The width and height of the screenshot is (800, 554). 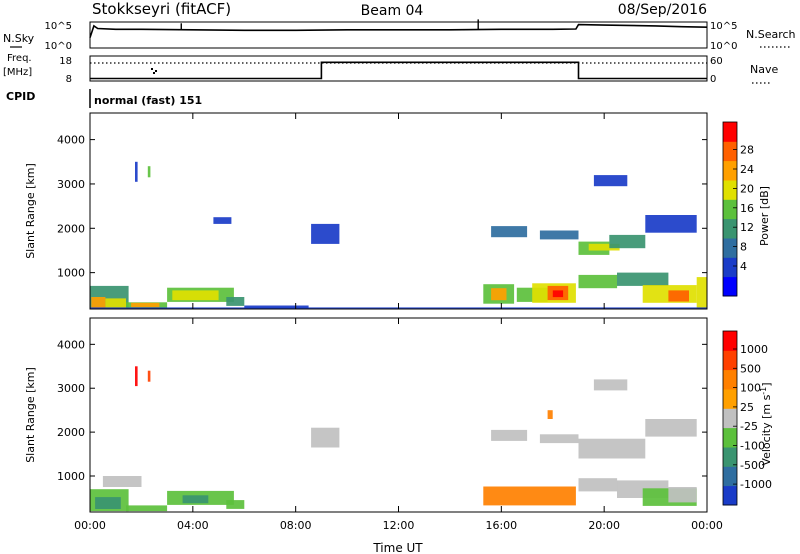 I want to click on power-colorbar-tick-label: 16, so click(x=747, y=208).